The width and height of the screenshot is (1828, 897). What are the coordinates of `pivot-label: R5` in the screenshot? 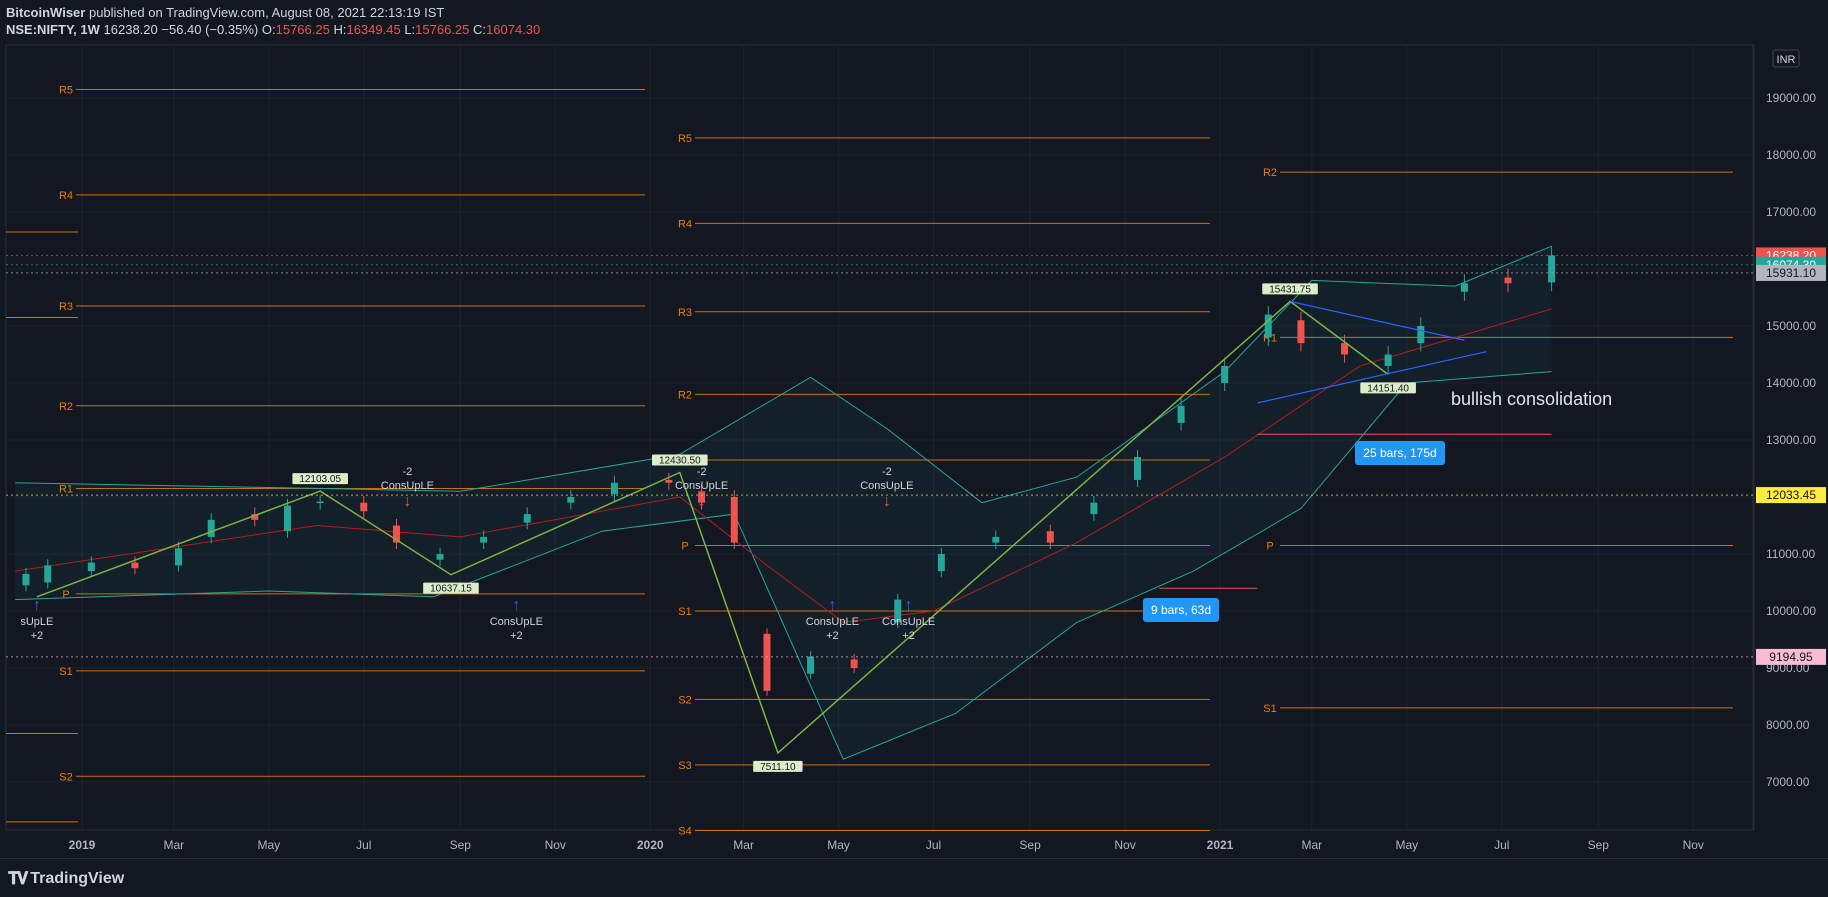 It's located at (685, 139).